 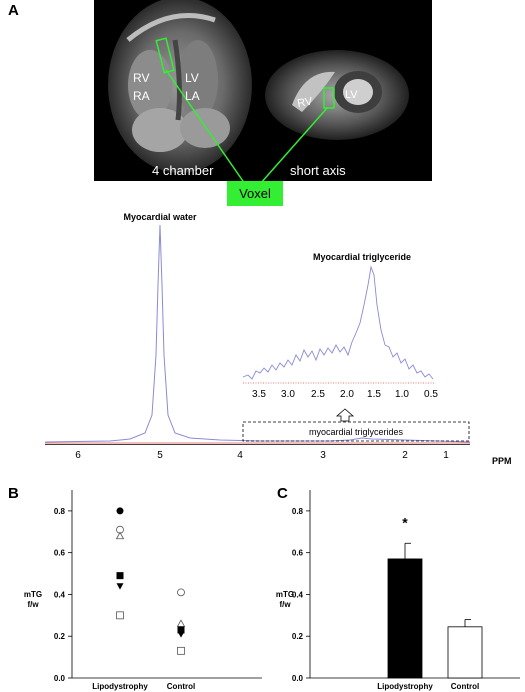 What do you see at coordinates (165, 55) in the screenshot?
I see `voxel-box-four-chamber` at bounding box center [165, 55].